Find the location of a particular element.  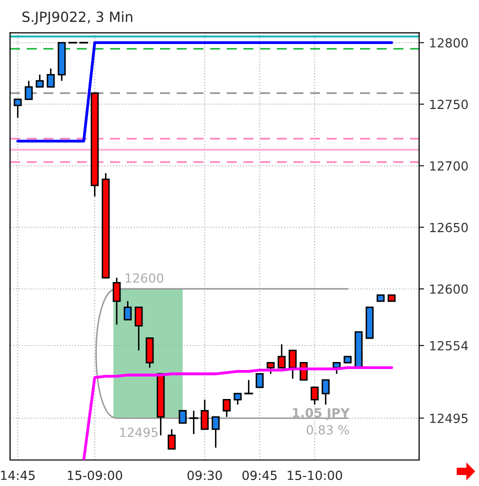

y-tick-label: 12600 is located at coordinates (449, 289).